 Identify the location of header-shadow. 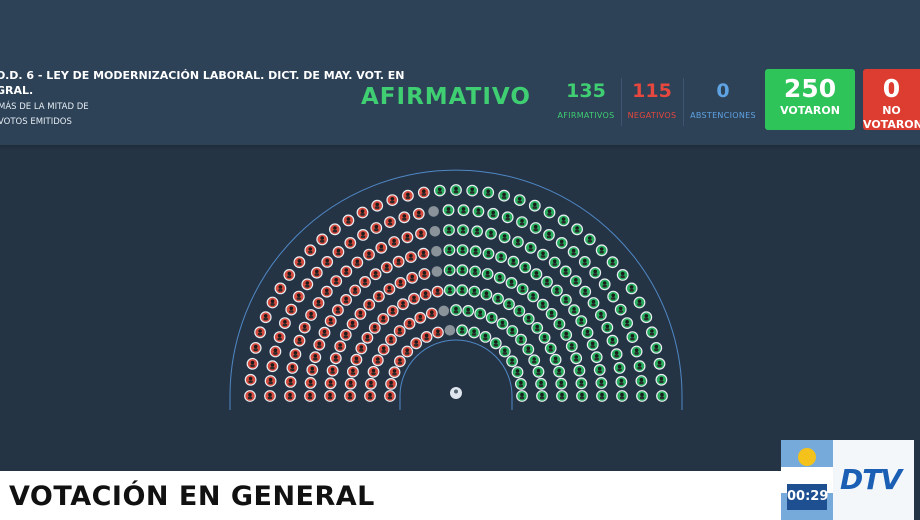
(460, 148).